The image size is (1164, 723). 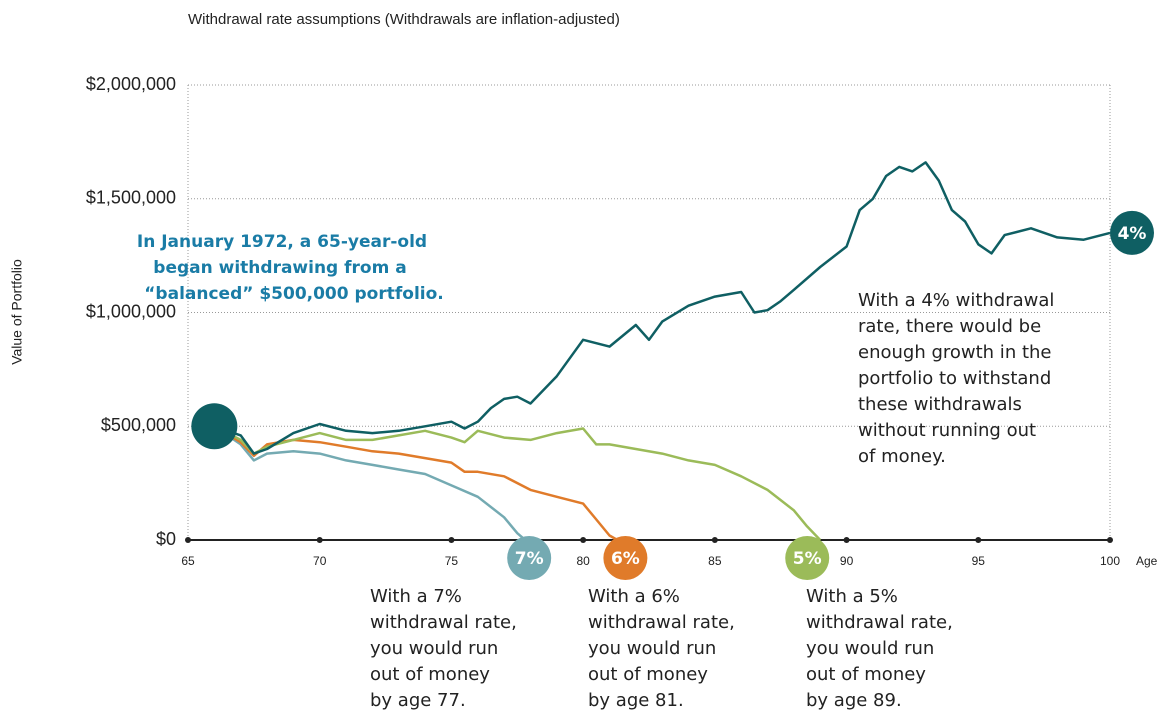 I want to click on annotation: by age 77., so click(x=418, y=700).